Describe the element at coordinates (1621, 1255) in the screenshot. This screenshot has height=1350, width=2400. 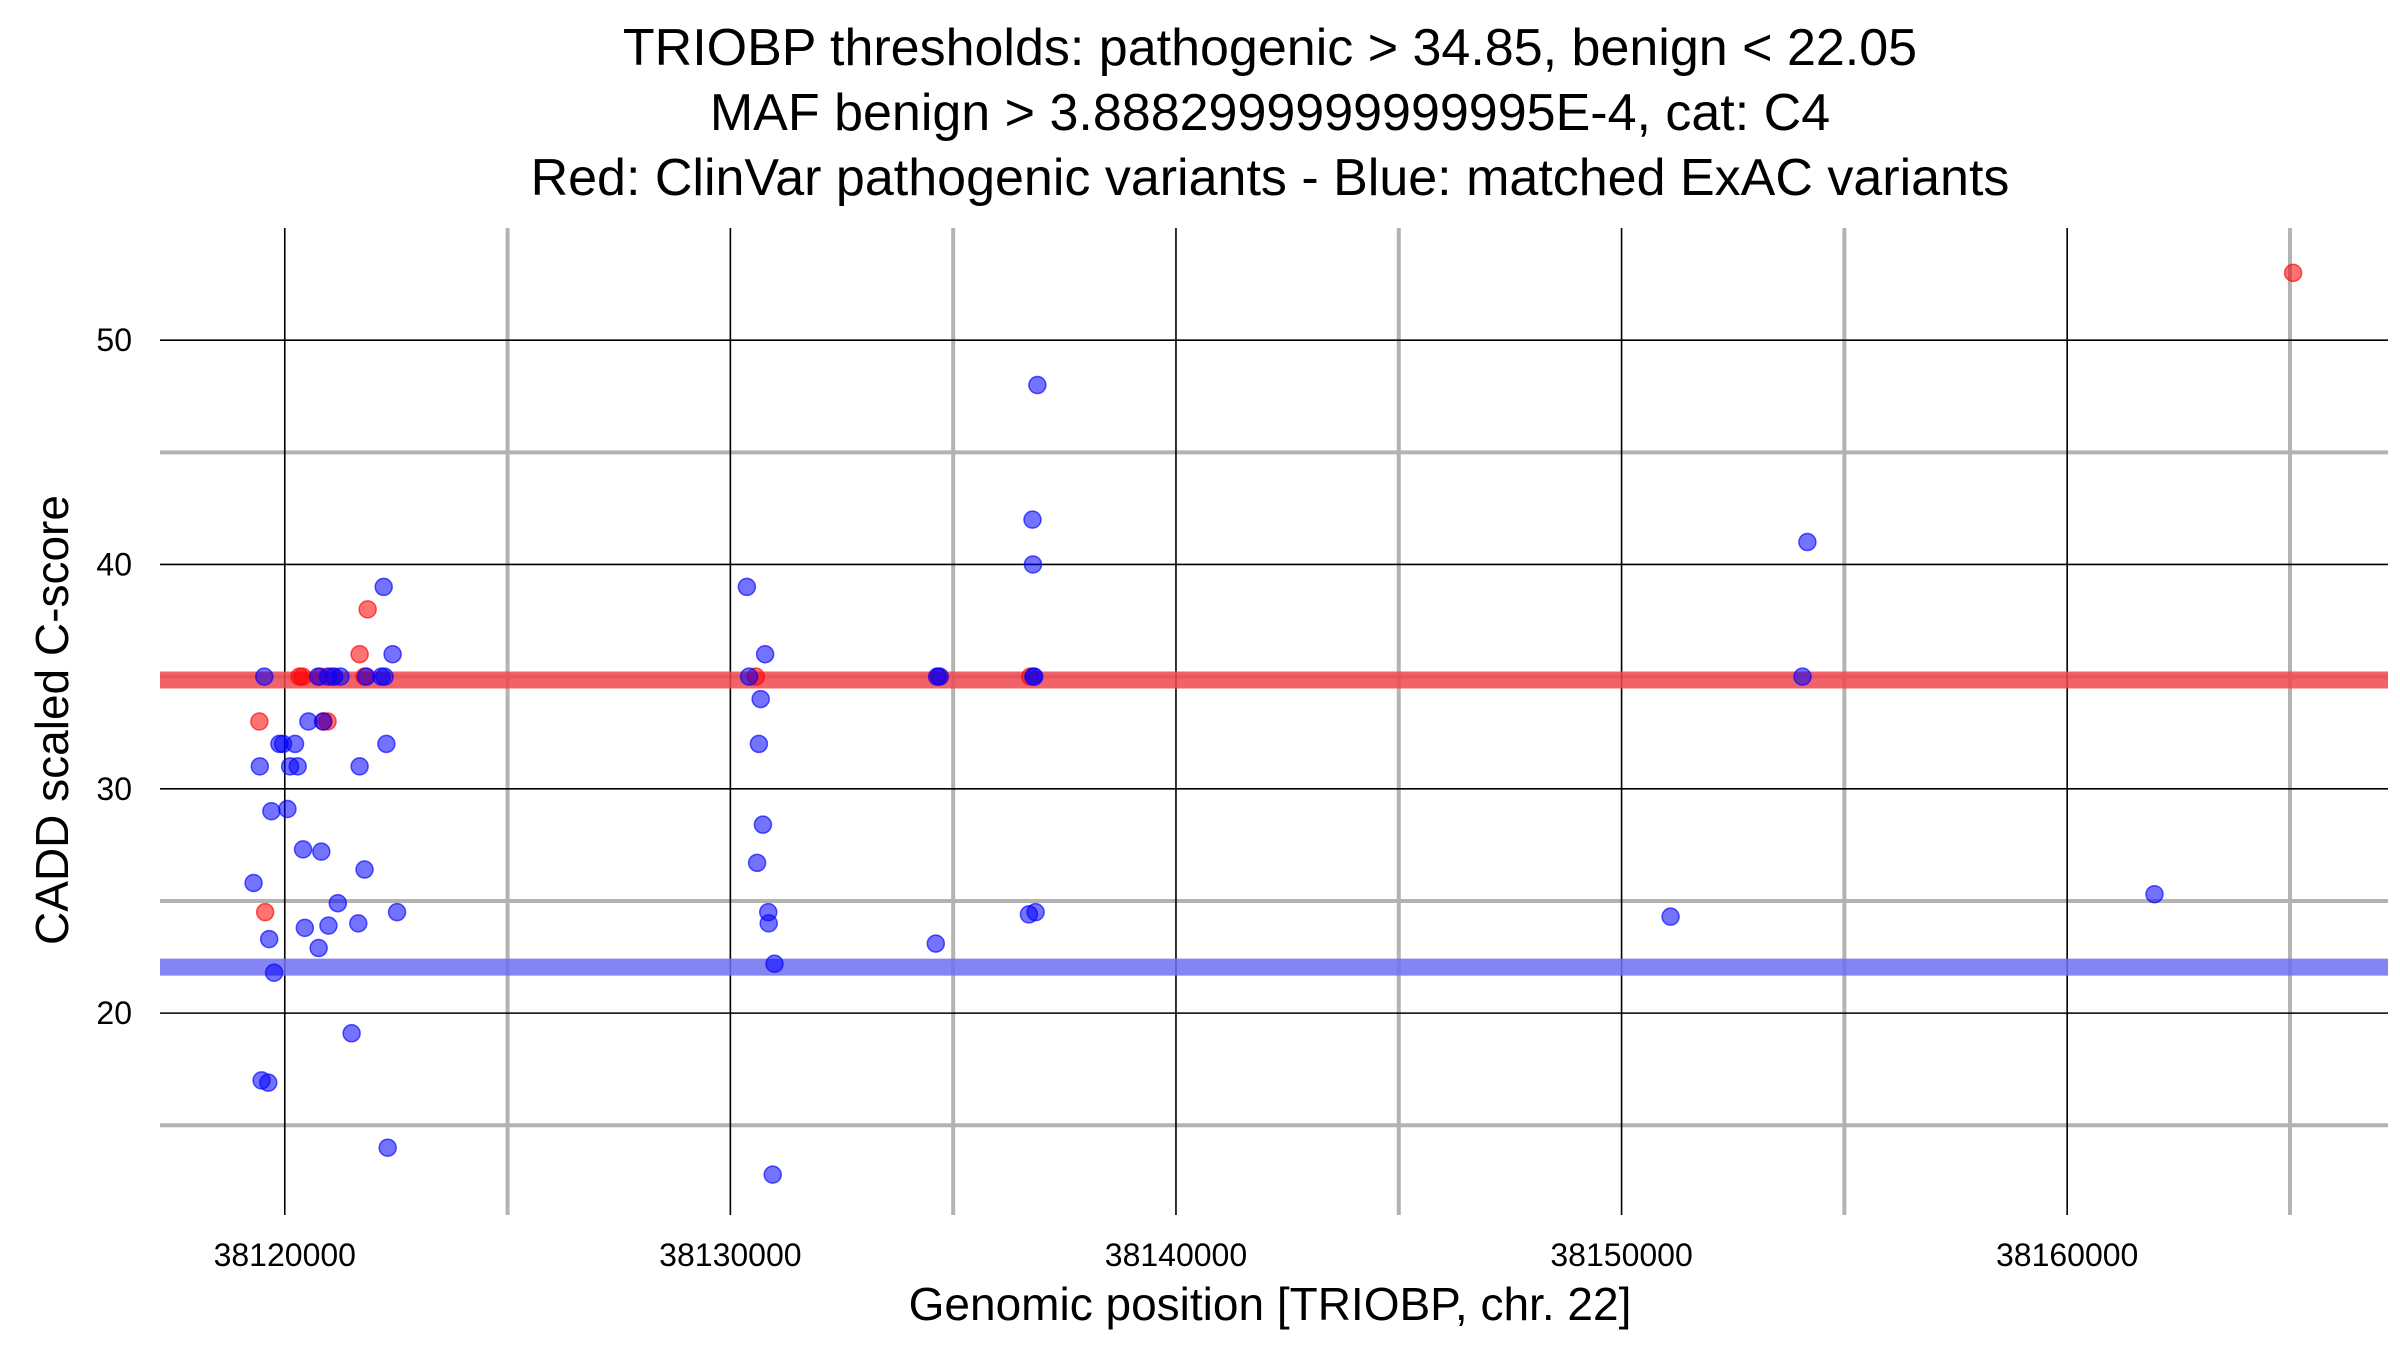
I see `x-tick-label: 38150000` at that location.